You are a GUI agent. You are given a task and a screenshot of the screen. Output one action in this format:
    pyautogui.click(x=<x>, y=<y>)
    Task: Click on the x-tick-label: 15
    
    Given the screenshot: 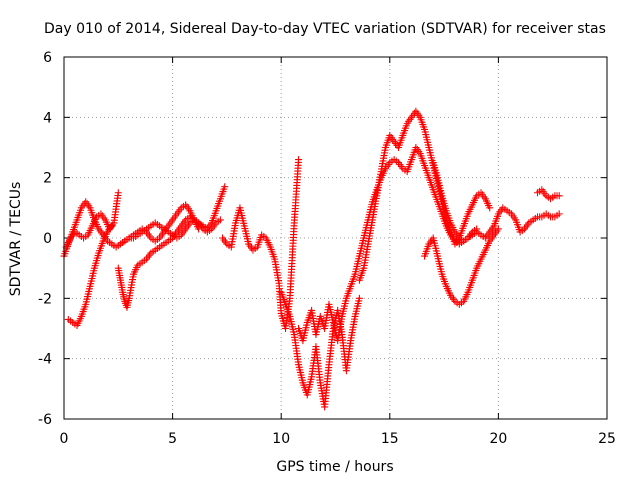 What is the action you would take?
    pyautogui.click(x=390, y=439)
    